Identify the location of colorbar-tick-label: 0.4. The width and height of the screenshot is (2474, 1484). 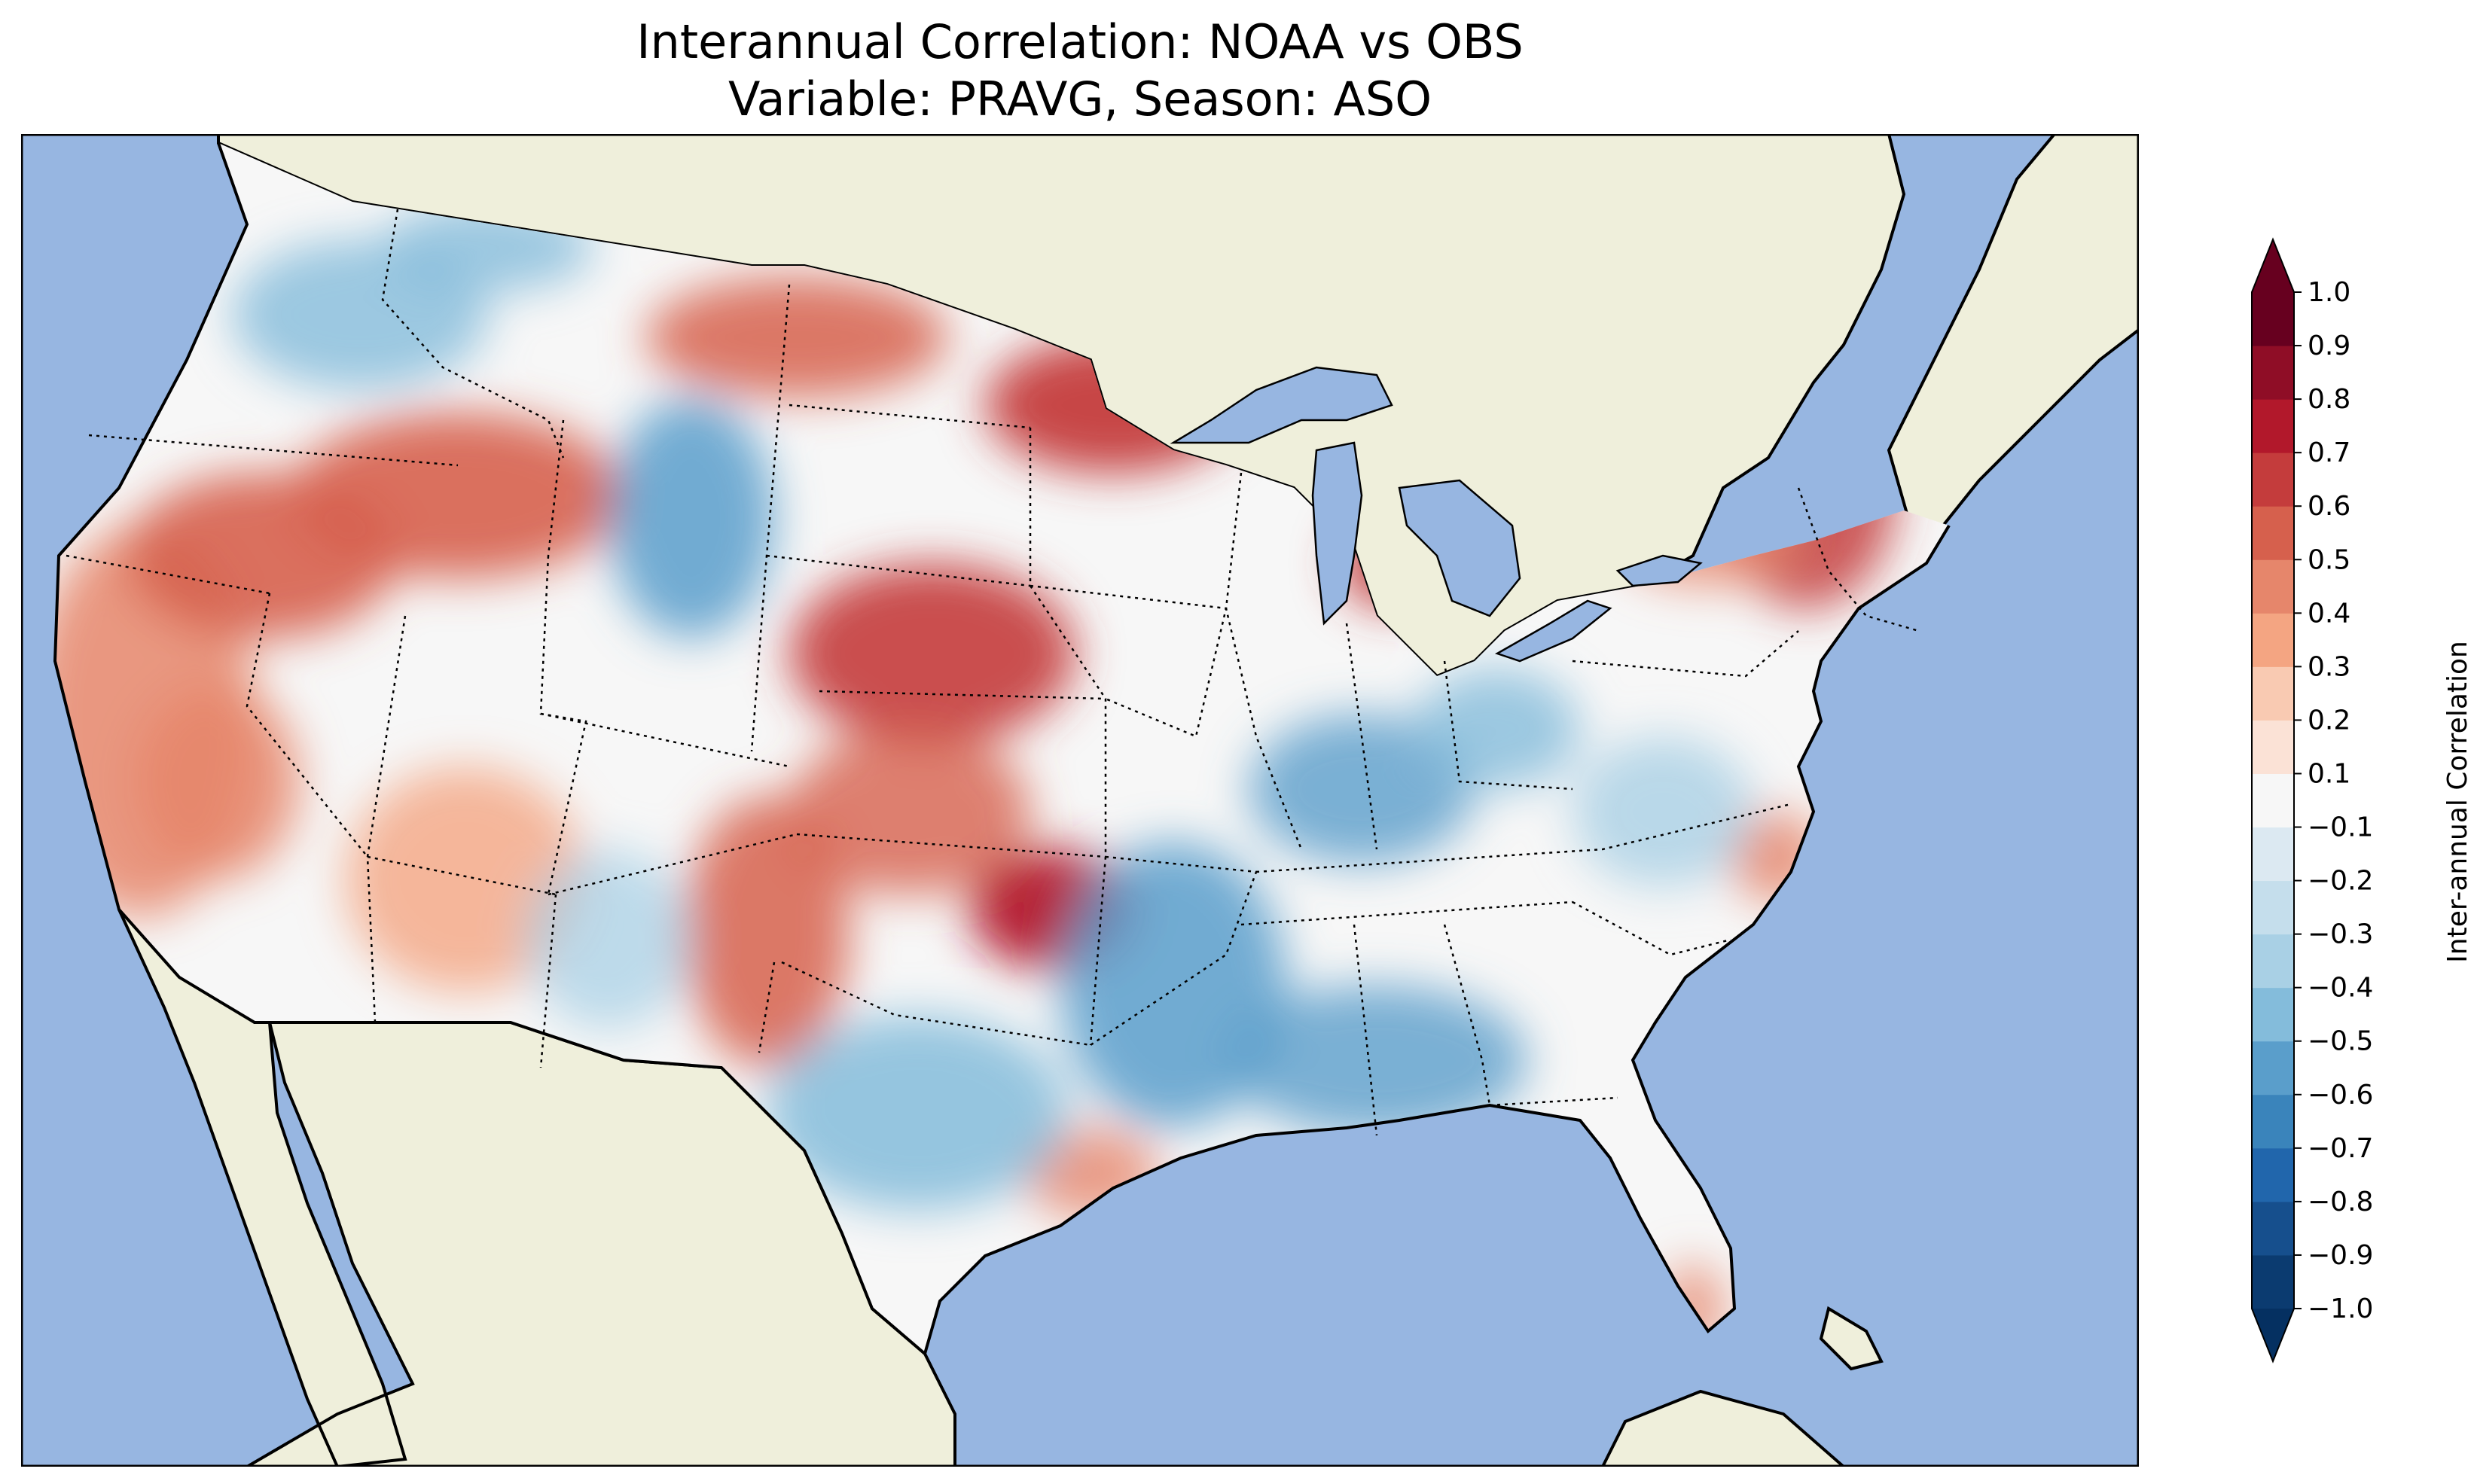
(2329, 613).